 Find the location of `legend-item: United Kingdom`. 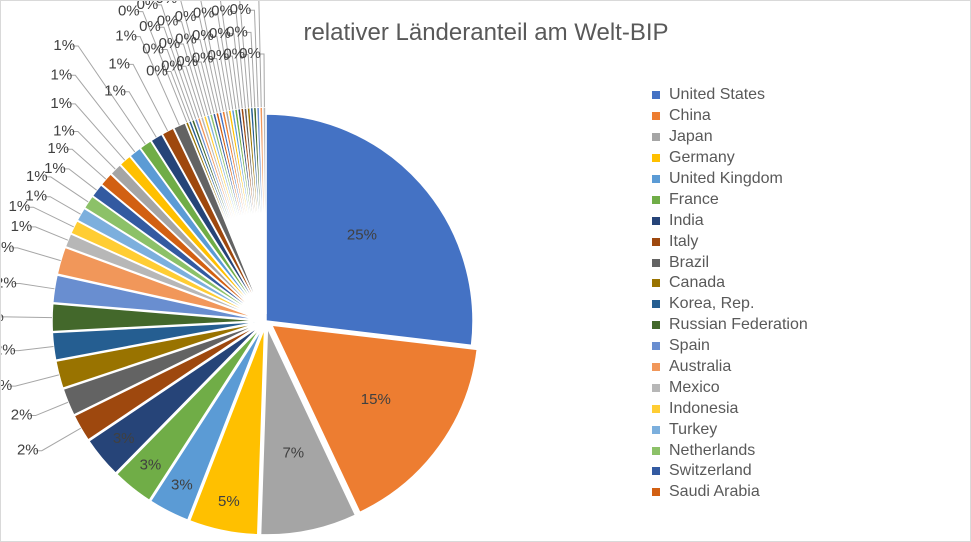

legend-item: United Kingdom is located at coordinates (802, 179).